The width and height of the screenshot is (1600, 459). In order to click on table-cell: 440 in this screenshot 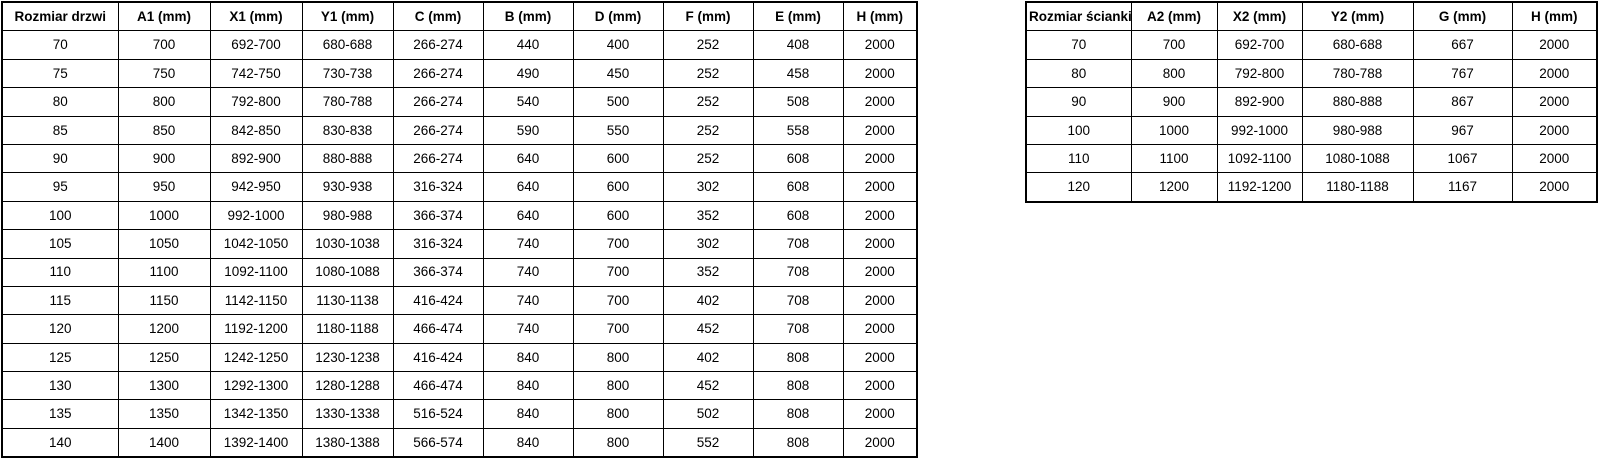, I will do `click(528, 45)`.